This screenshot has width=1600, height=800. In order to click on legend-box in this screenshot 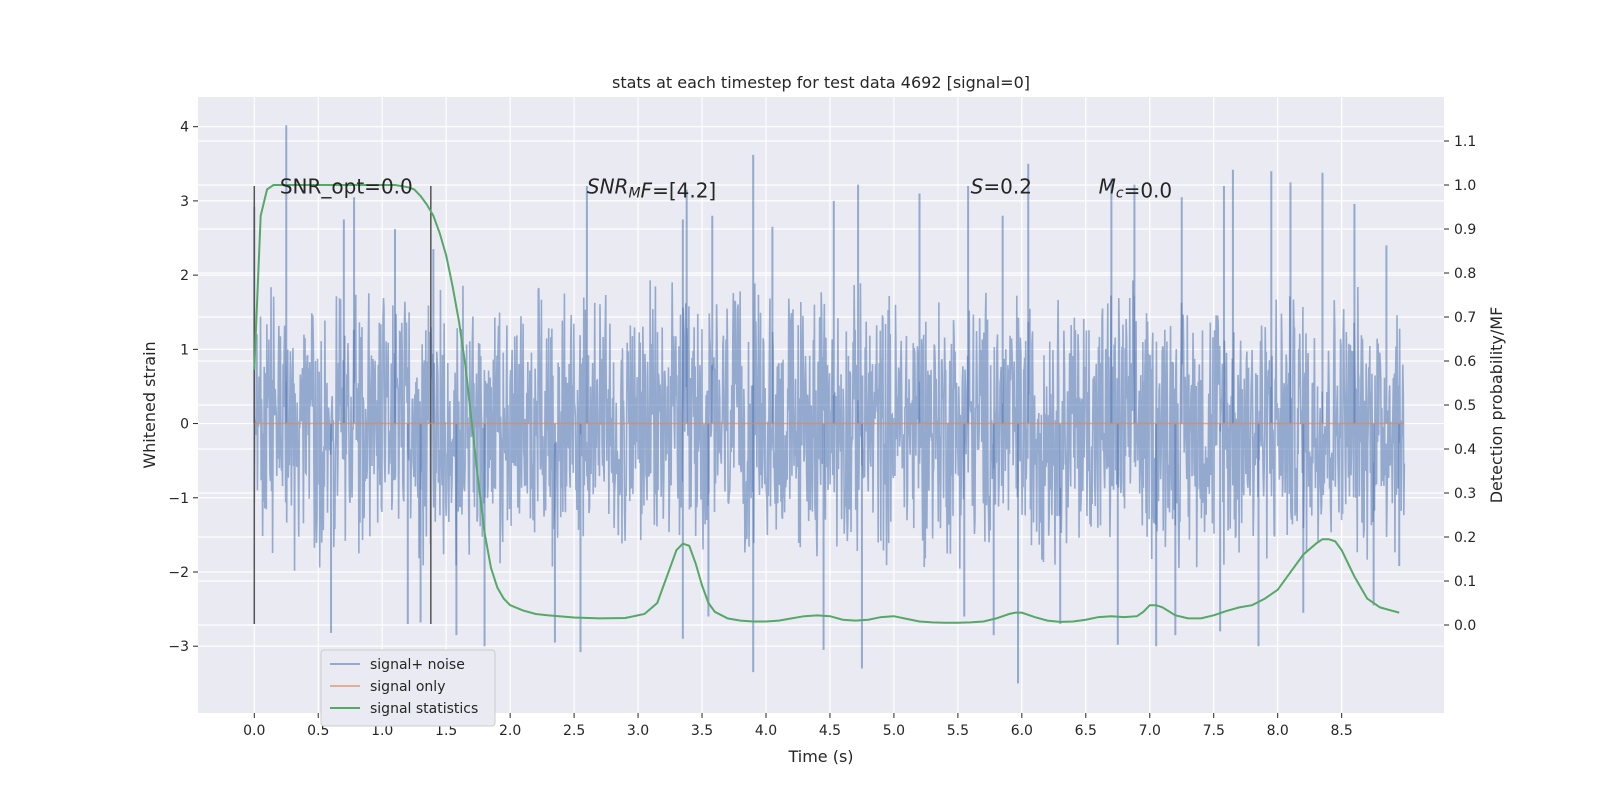, I will do `click(408, 688)`.